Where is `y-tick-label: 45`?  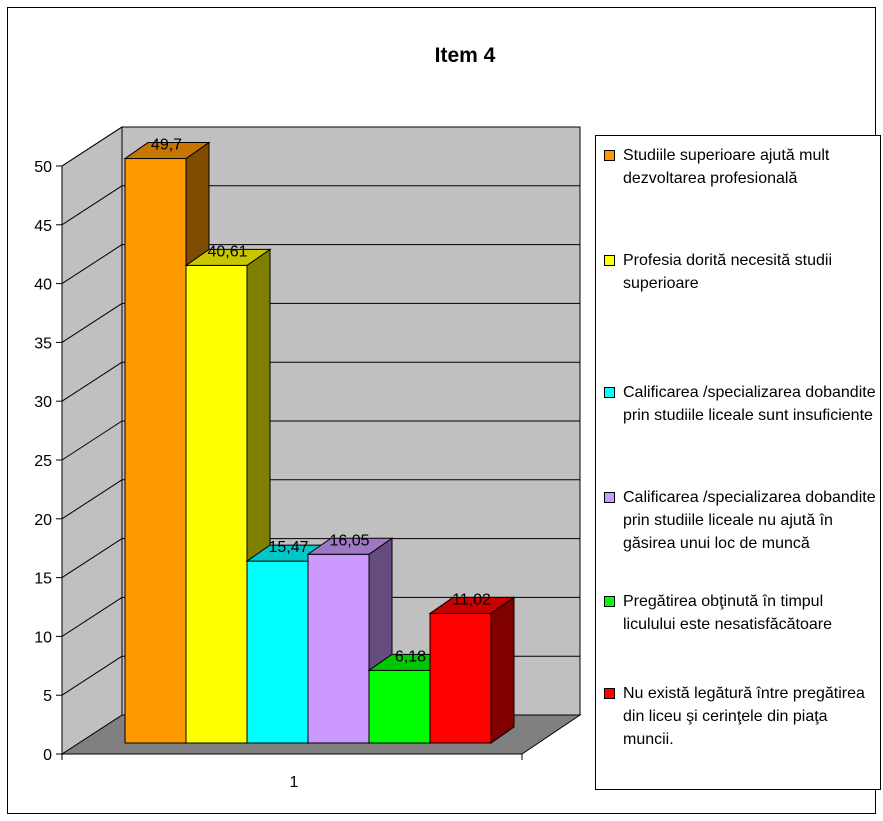 y-tick-label: 45 is located at coordinates (43, 226).